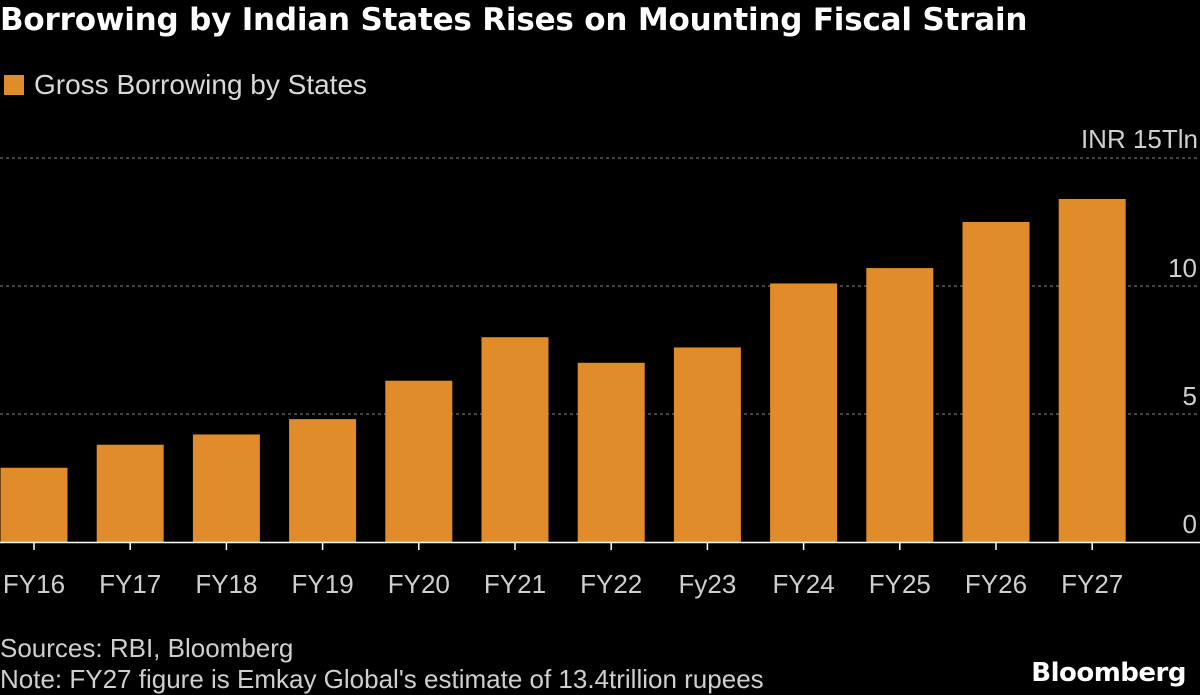 The height and width of the screenshot is (695, 1200). Describe the element at coordinates (14, 85) in the screenshot. I see `legend-swatch` at that location.